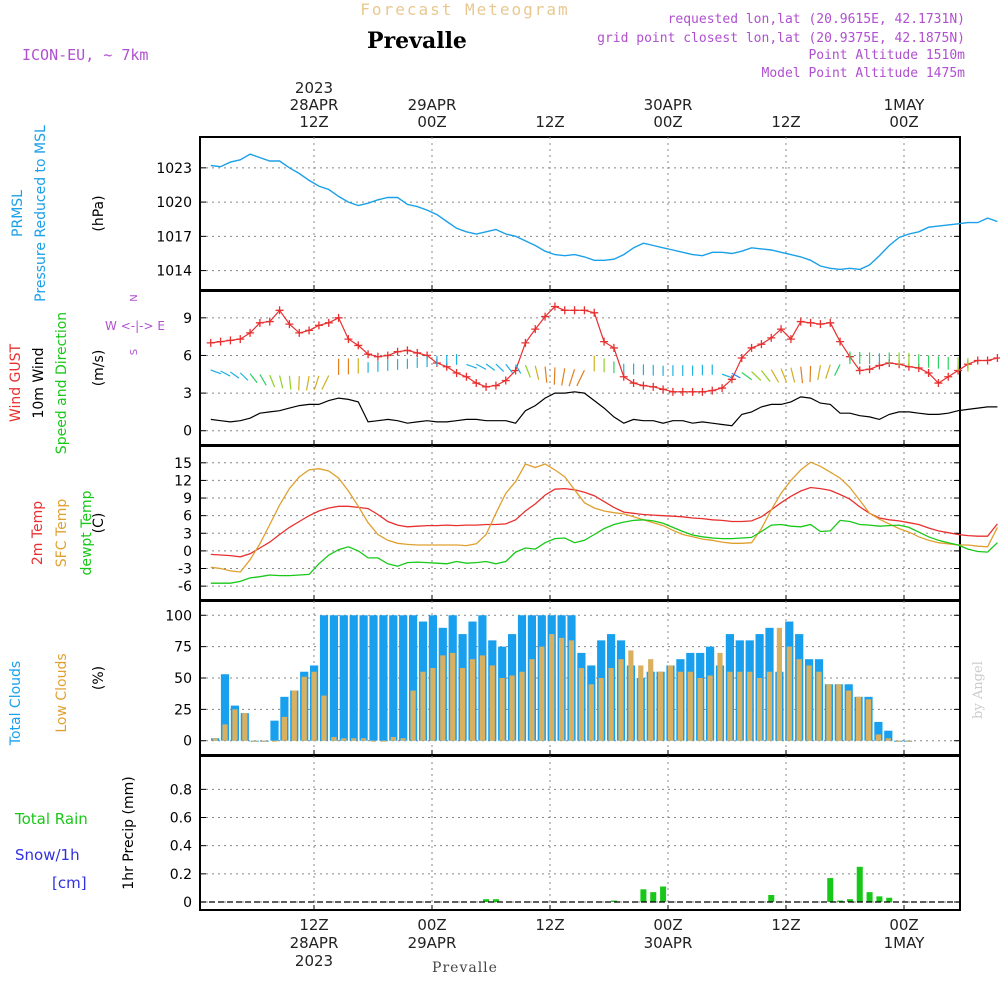  What do you see at coordinates (16, 703) in the screenshot?
I see `total-clouds-label: Total Clouds` at bounding box center [16, 703].